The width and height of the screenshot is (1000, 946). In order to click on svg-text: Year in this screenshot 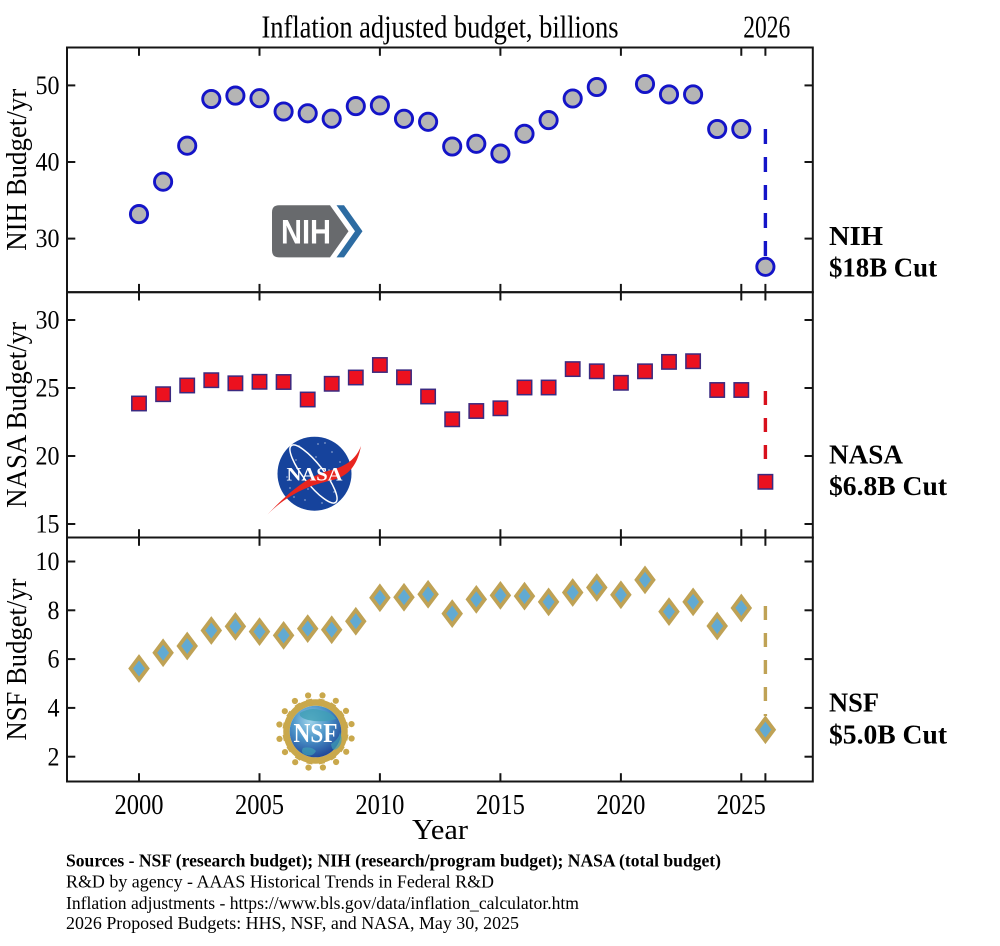, I will do `click(440, 830)`.